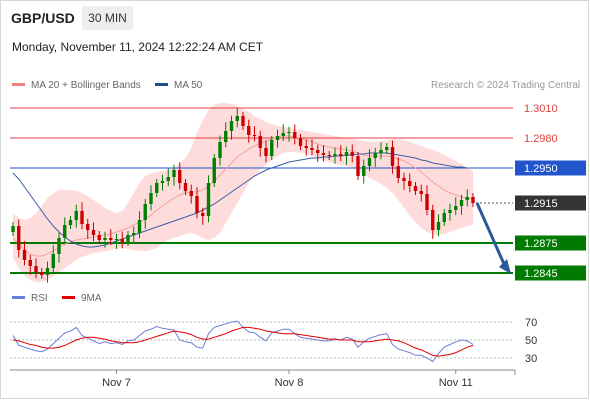  What do you see at coordinates (456, 383) in the screenshot?
I see `x-tick-label: Nov 11` at bounding box center [456, 383].